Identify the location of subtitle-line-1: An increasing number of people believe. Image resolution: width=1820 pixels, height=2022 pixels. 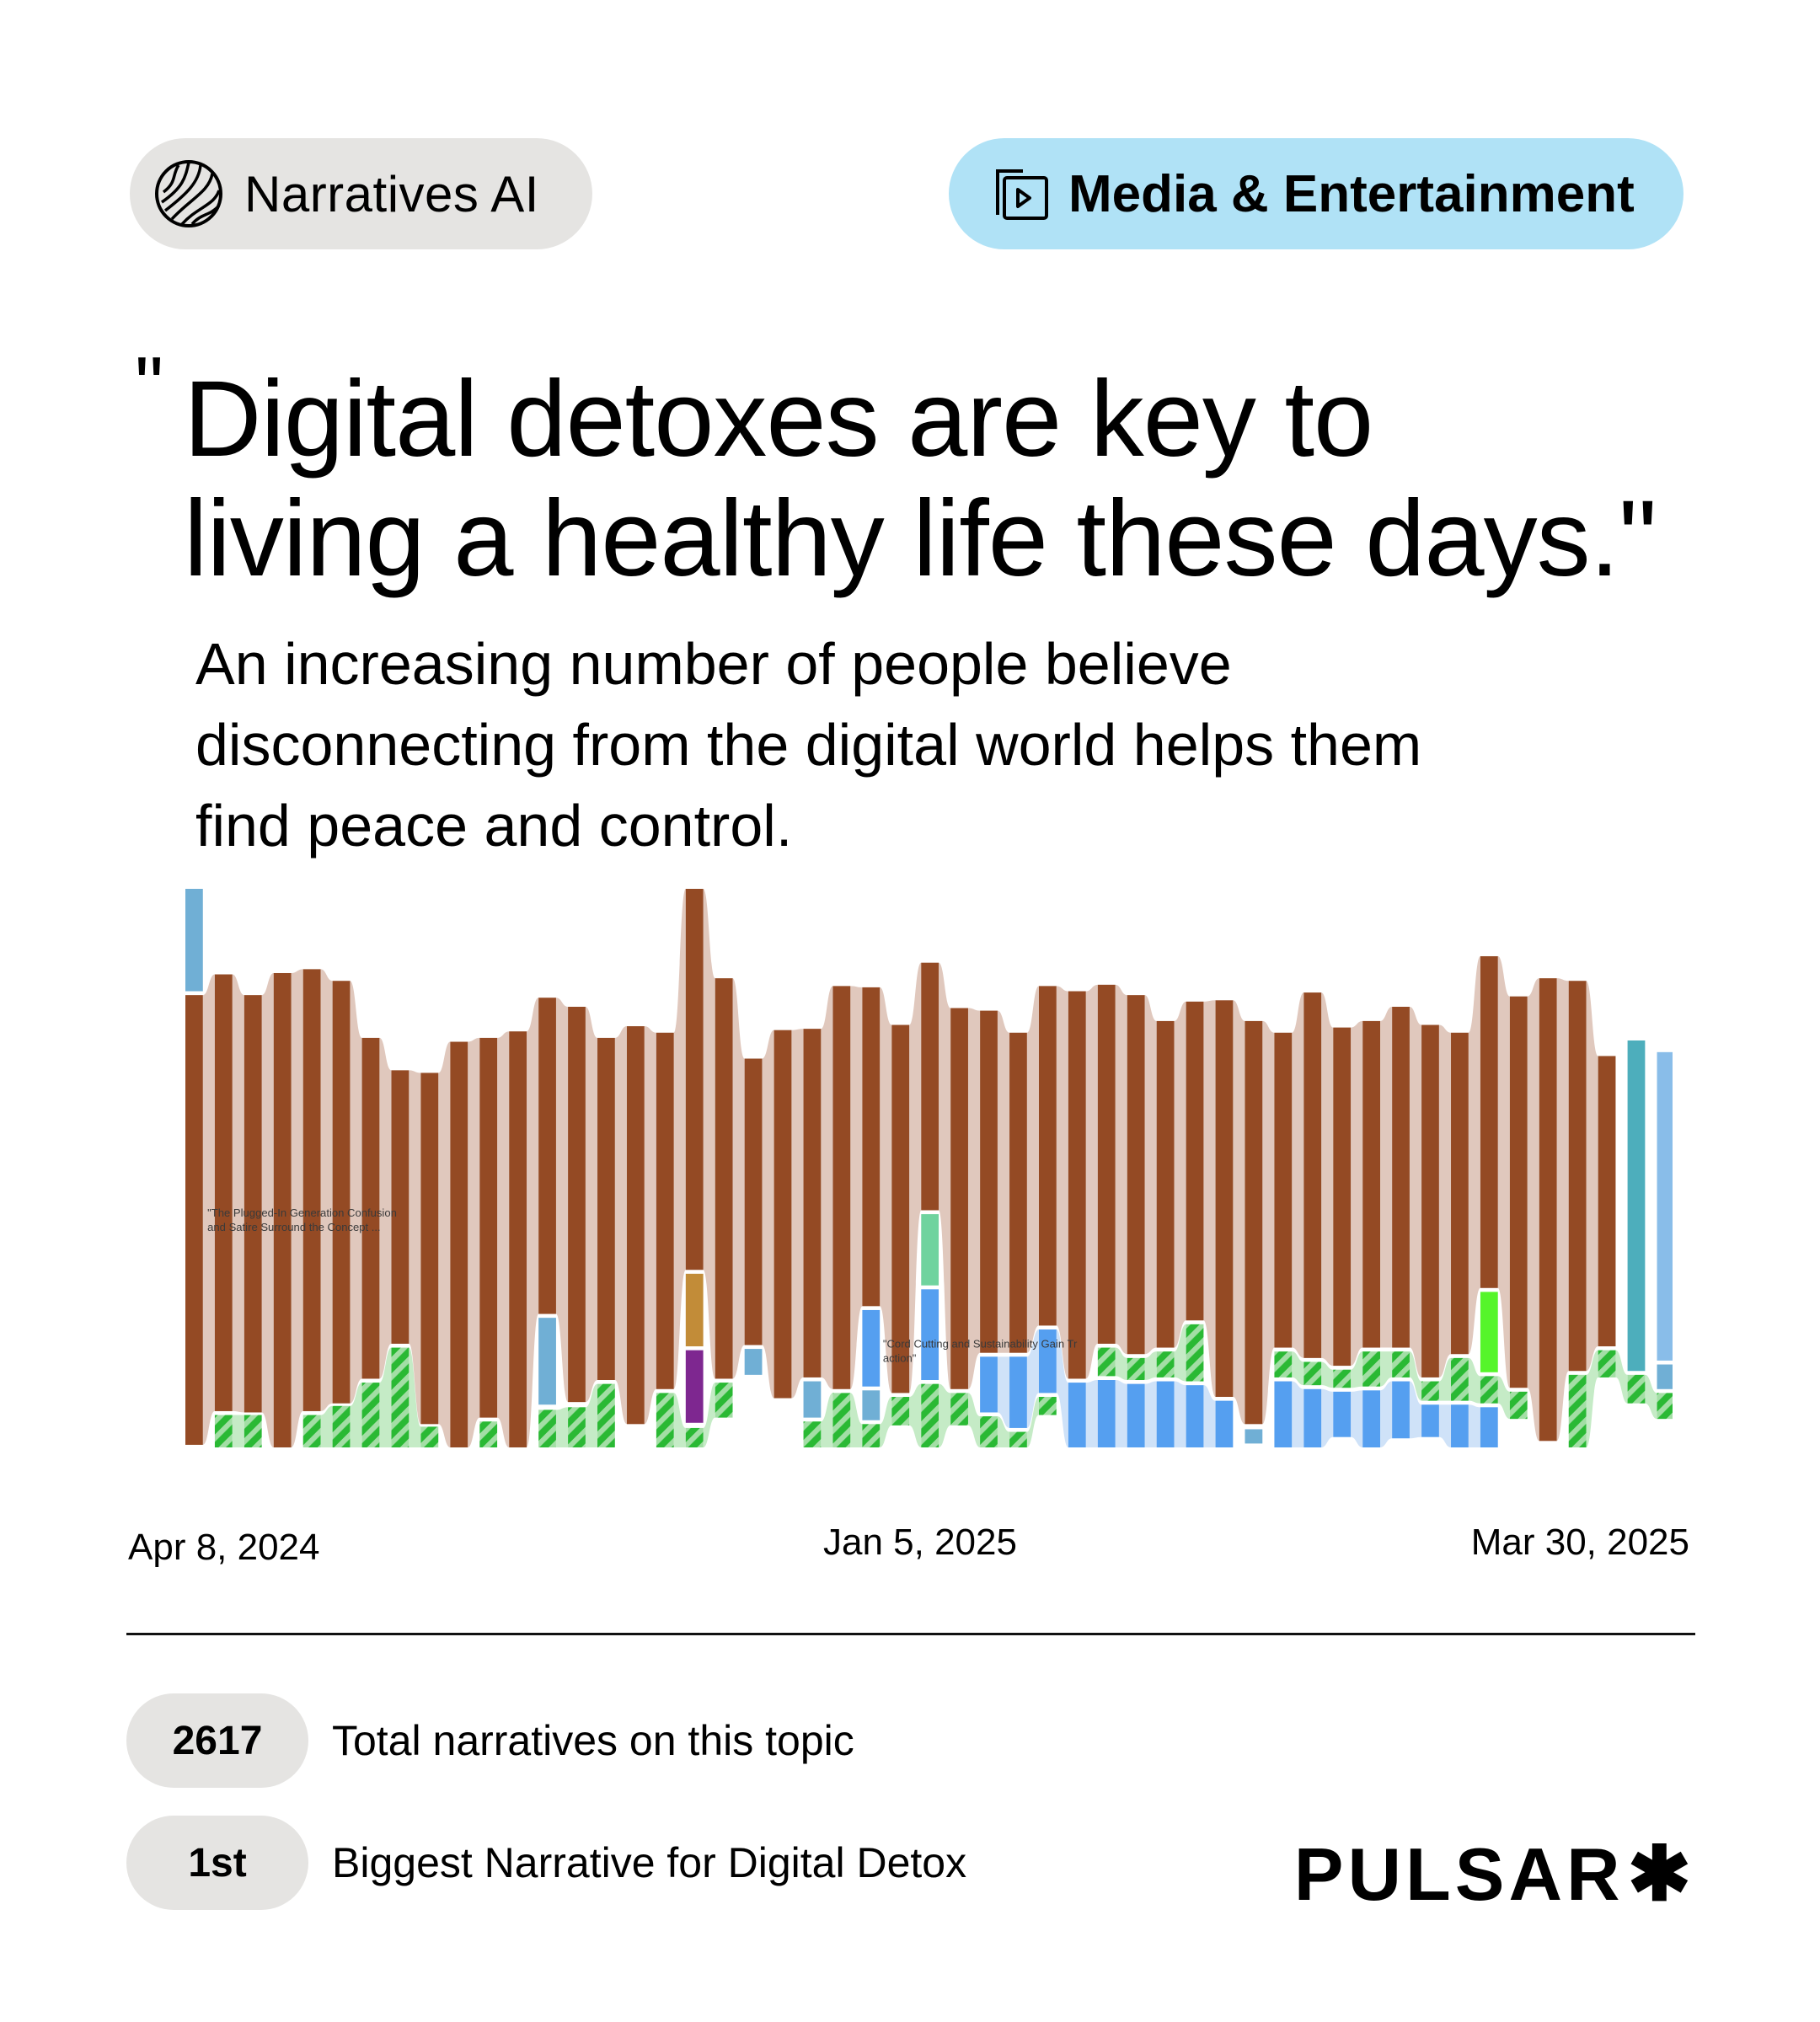
(713, 664).